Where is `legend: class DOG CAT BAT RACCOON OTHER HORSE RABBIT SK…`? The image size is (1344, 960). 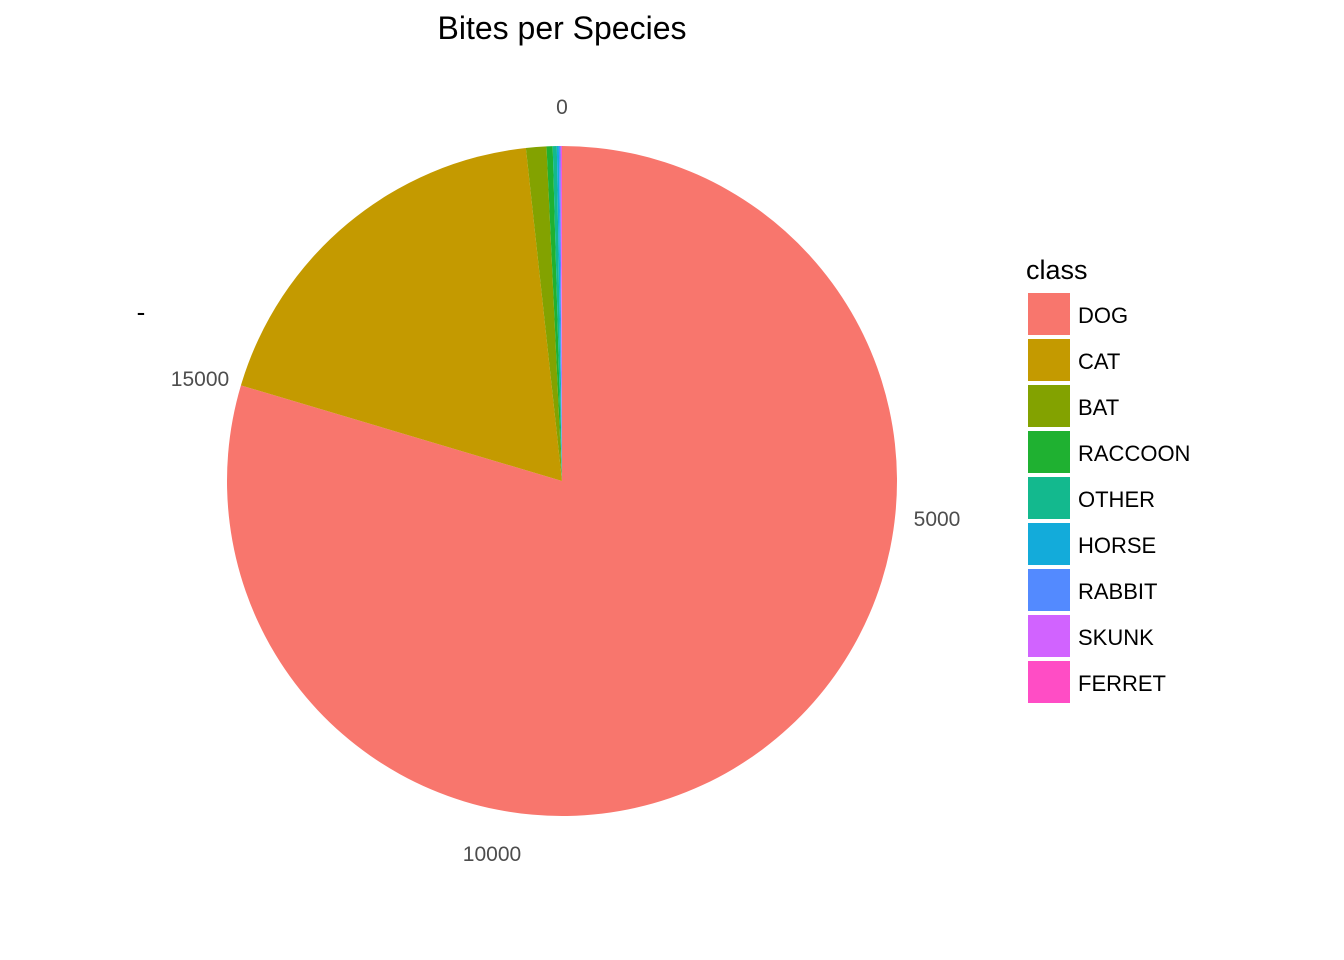
legend: class DOG CAT BAT RACCOON OTHER HORSE RABBIT SK… is located at coordinates (1108, 479).